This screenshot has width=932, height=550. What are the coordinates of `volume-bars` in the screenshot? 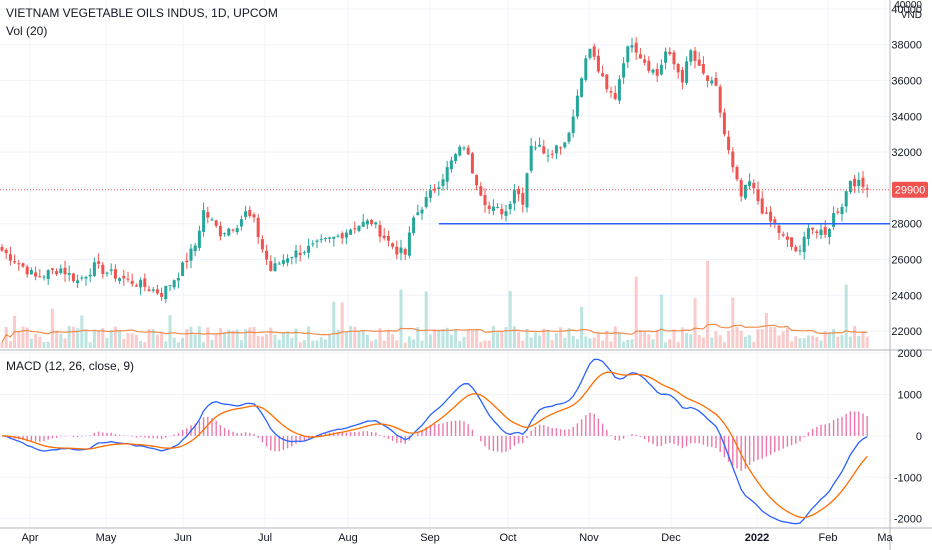 It's located at (434, 304).